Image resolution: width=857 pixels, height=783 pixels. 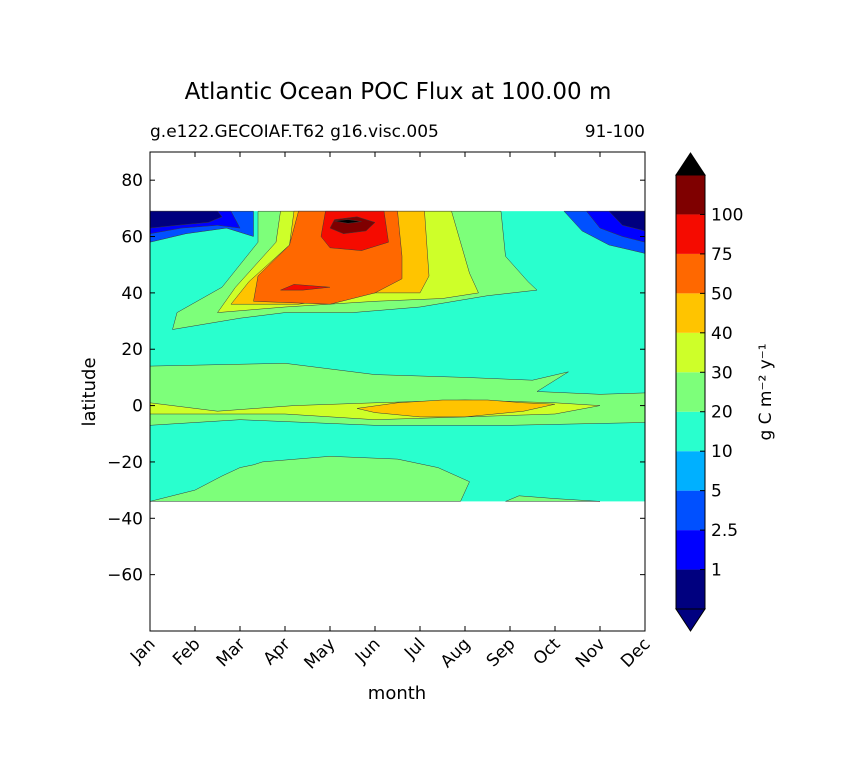 I want to click on y-axis-label: latitude, so click(x=89, y=391).